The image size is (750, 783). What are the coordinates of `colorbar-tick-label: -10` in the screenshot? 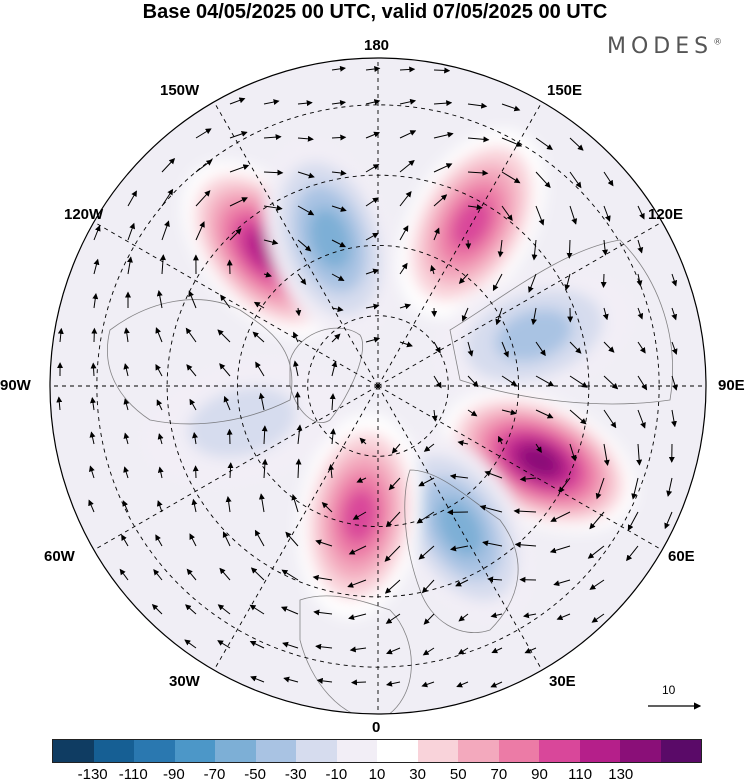 It's located at (336, 774).